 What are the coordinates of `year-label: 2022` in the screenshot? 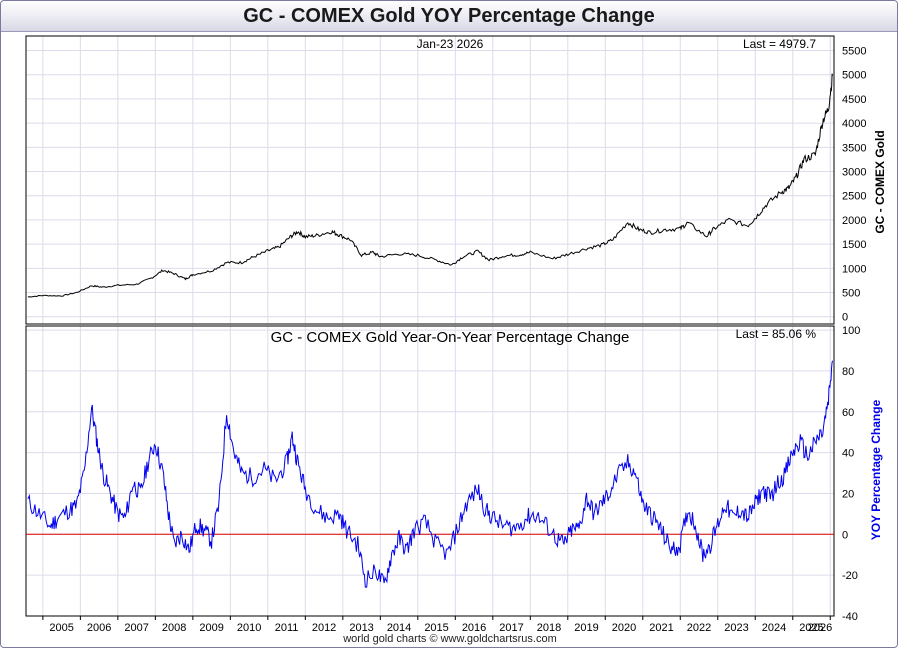 It's located at (699, 628).